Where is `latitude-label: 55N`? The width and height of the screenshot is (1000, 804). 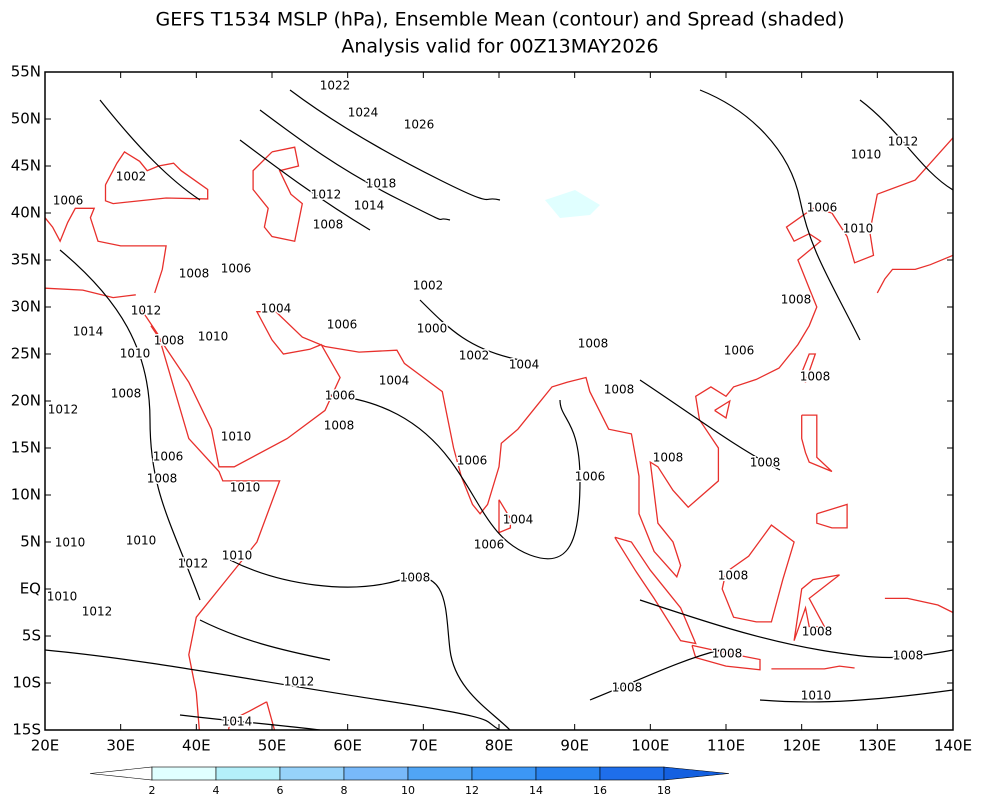 latitude-label: 55N is located at coordinates (26, 72).